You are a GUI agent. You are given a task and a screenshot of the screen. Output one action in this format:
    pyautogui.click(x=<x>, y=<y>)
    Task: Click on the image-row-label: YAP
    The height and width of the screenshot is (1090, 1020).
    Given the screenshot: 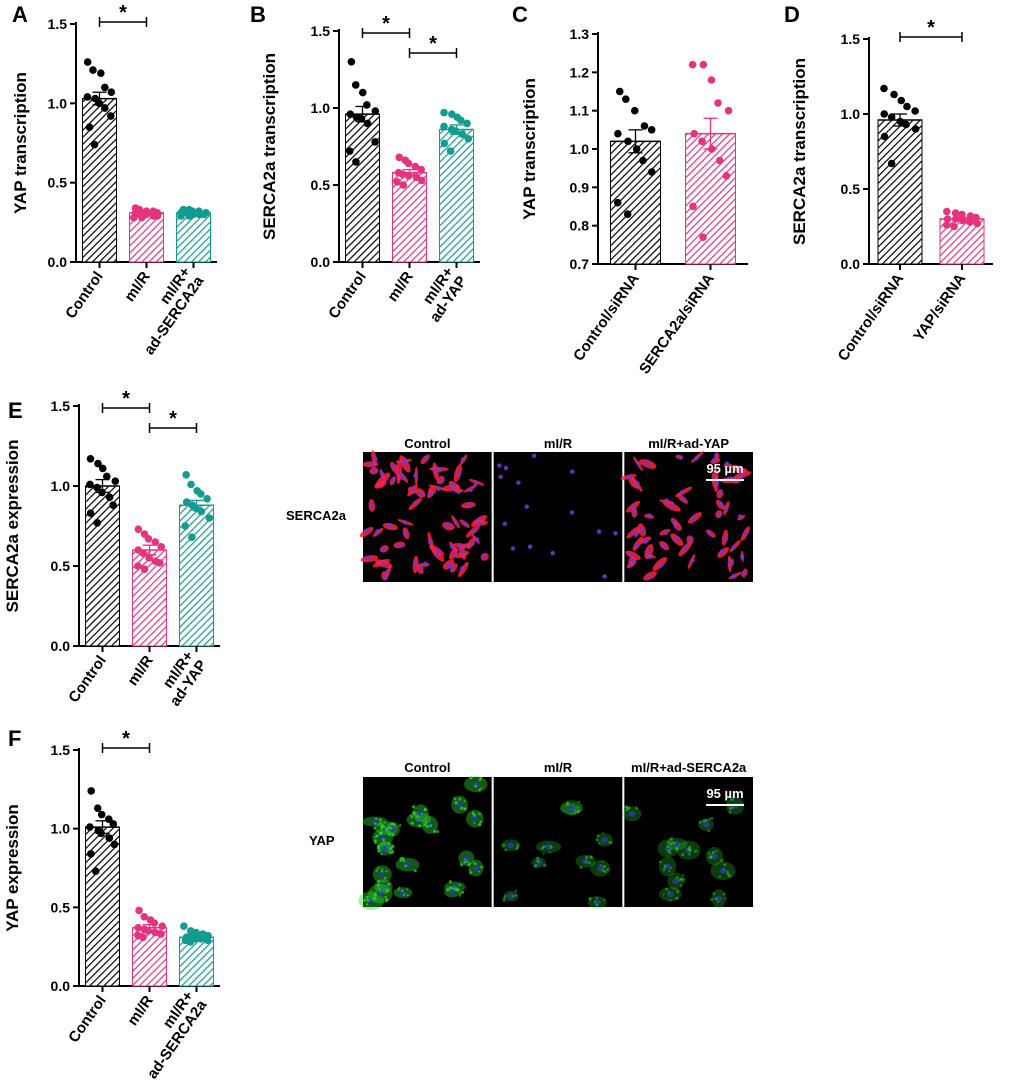 What is the action you would take?
    pyautogui.click(x=322, y=840)
    